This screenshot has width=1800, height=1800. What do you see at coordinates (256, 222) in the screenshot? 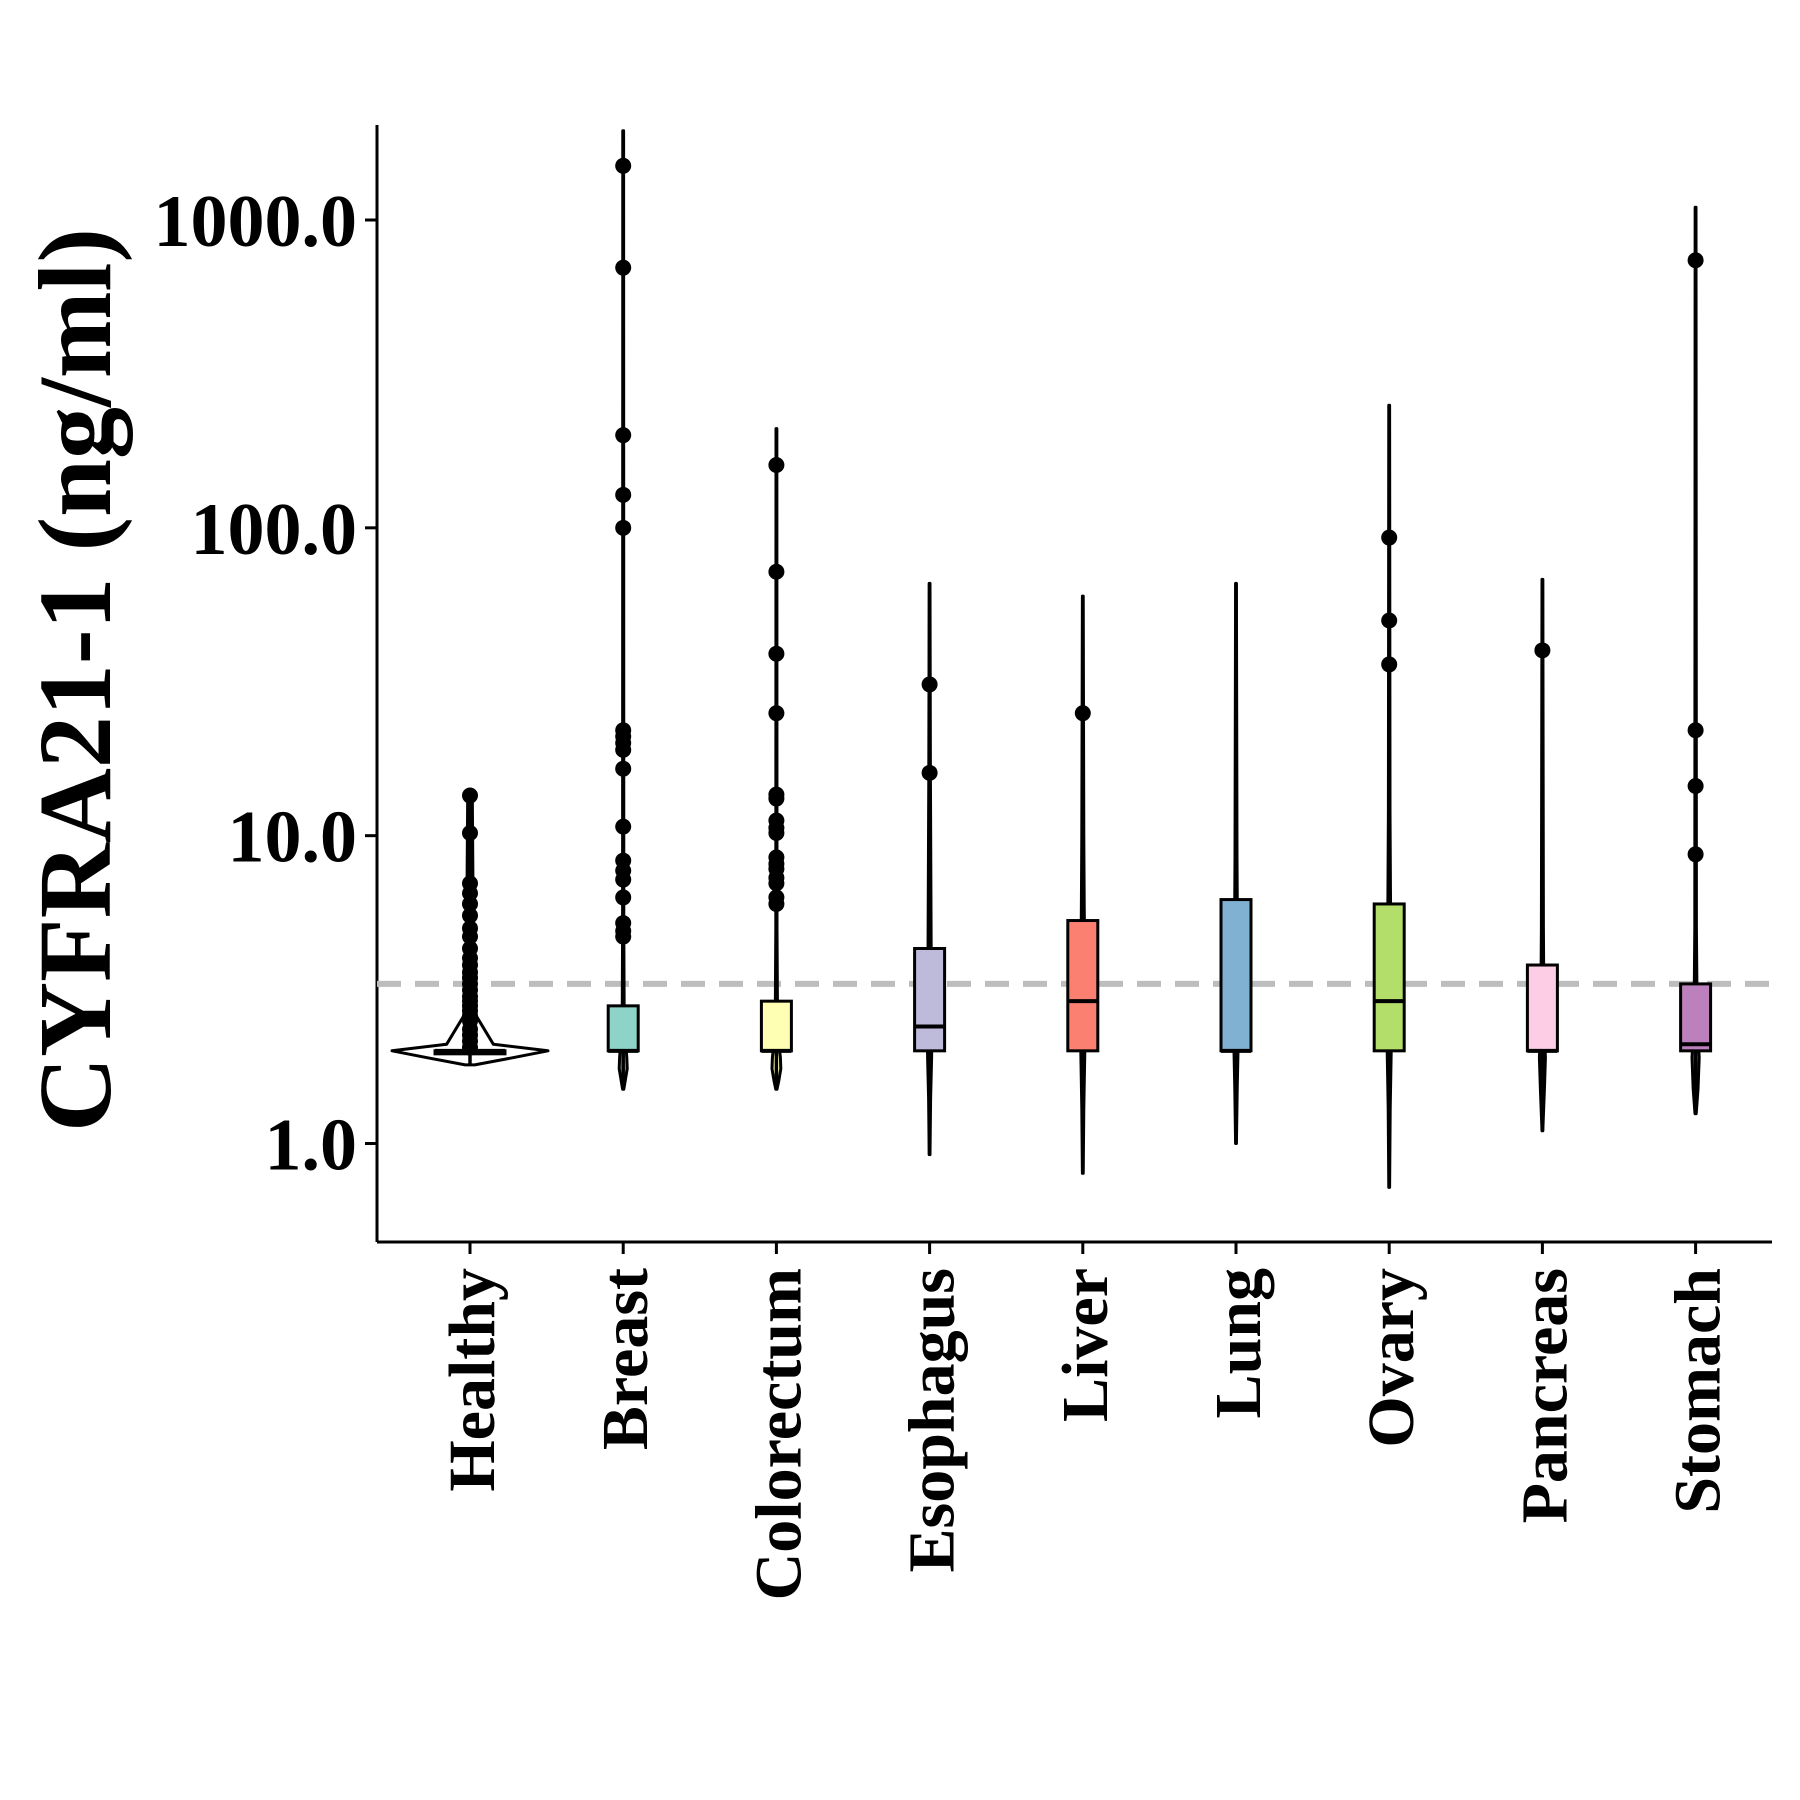
I see `y-tick-label: 1000.0` at bounding box center [256, 222].